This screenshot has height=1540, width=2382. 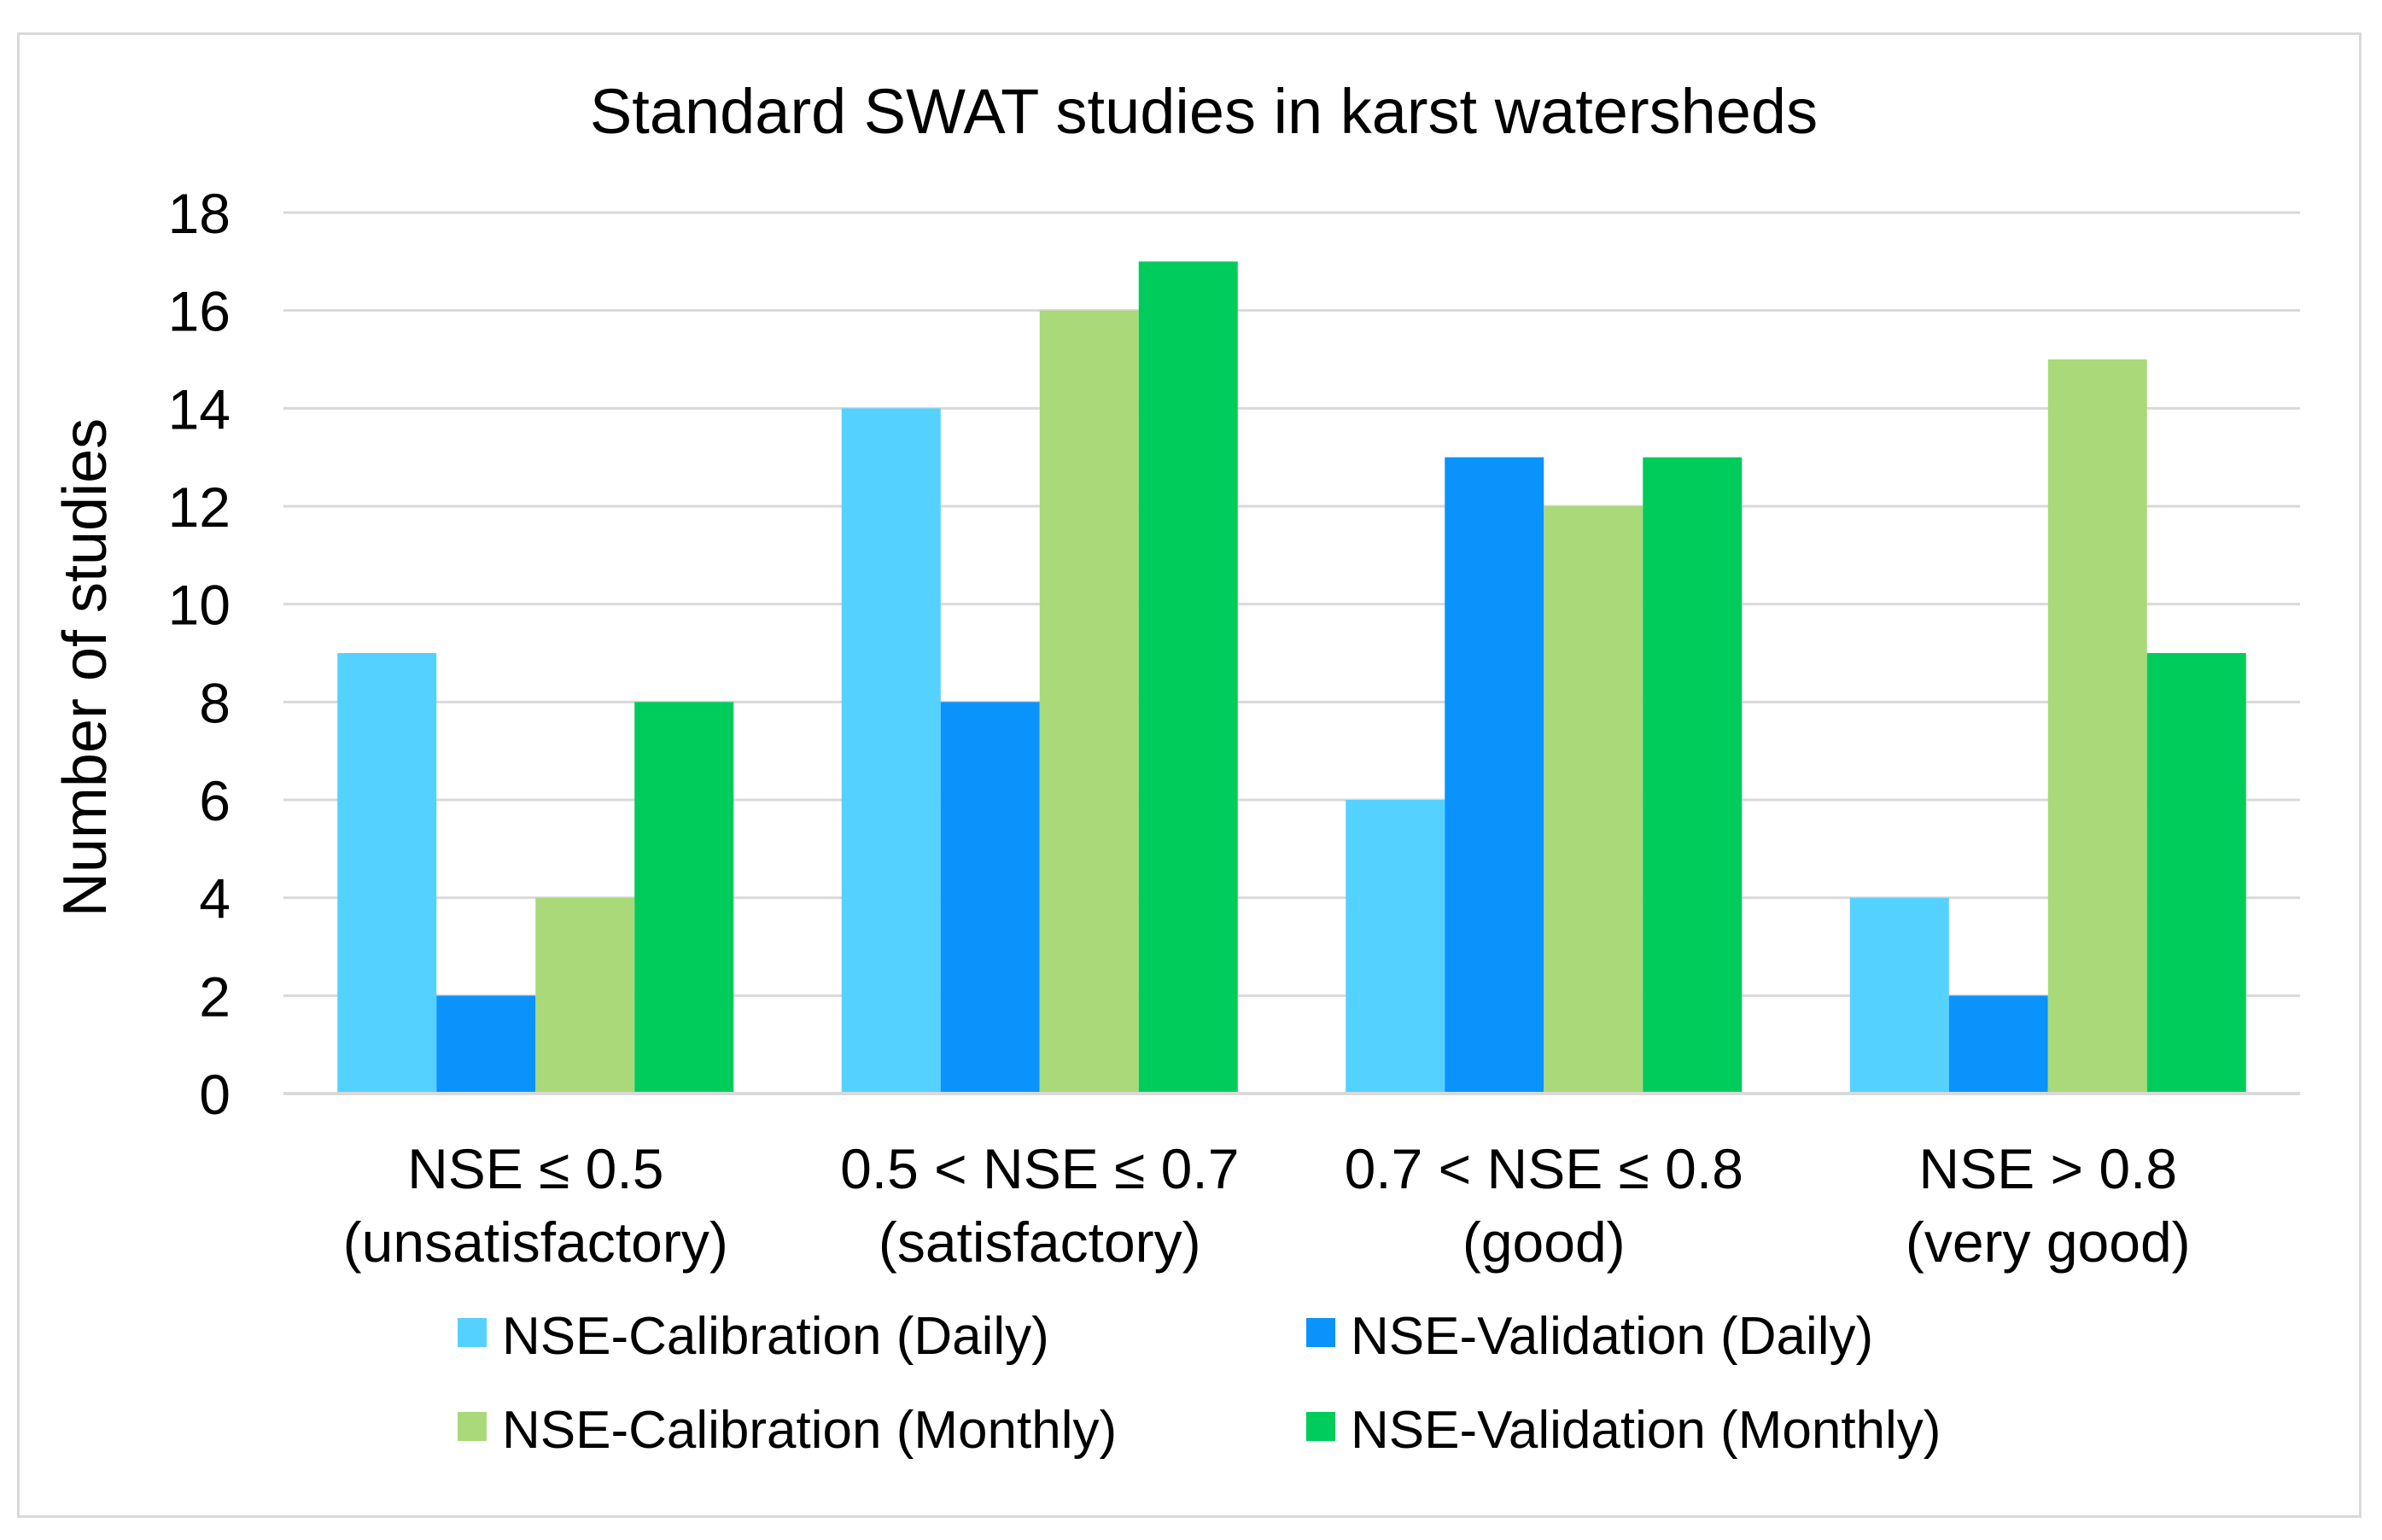 I want to click on y-tick-label: 16, so click(x=200, y=311).